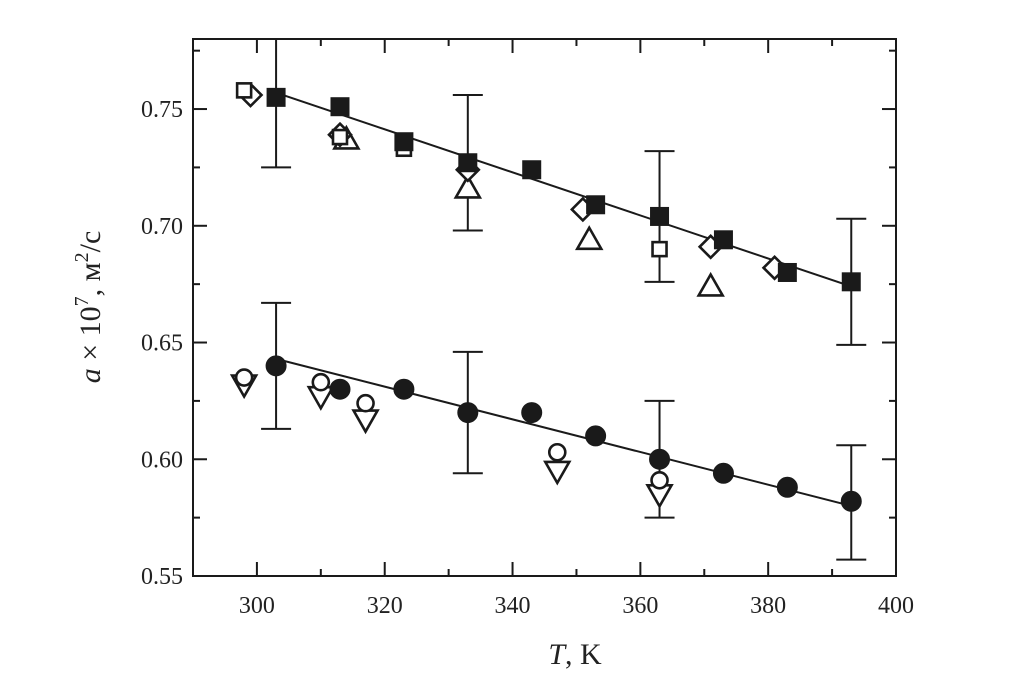  Describe the element at coordinates (896, 606) in the screenshot. I see `x-tick-label: 400` at that location.